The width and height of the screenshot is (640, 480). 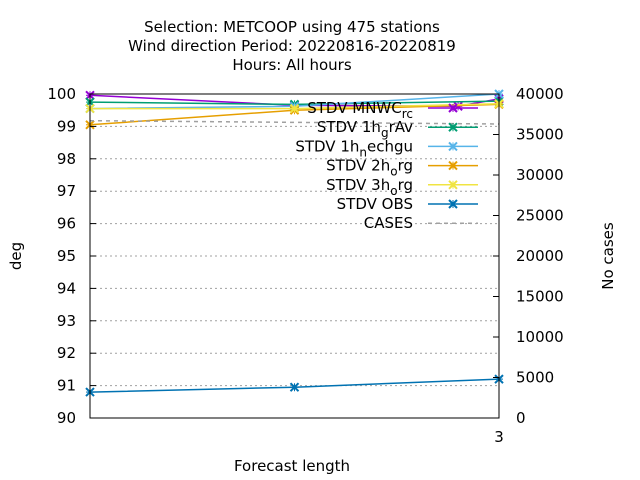 What do you see at coordinates (66, 256) in the screenshot?
I see `y-tick-label: 95` at bounding box center [66, 256].